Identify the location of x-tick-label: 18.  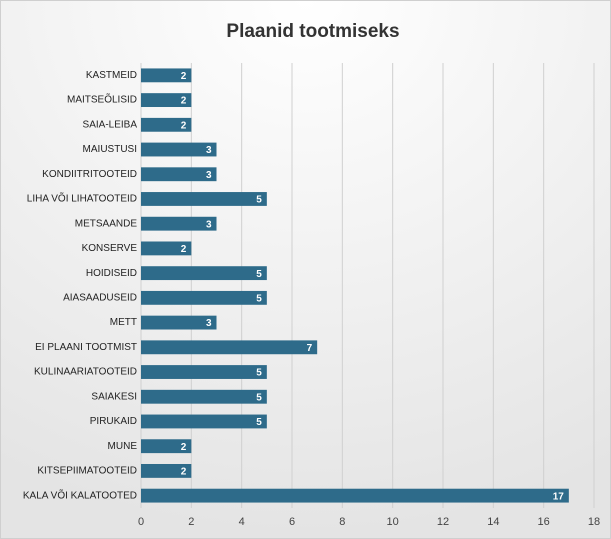
(594, 522).